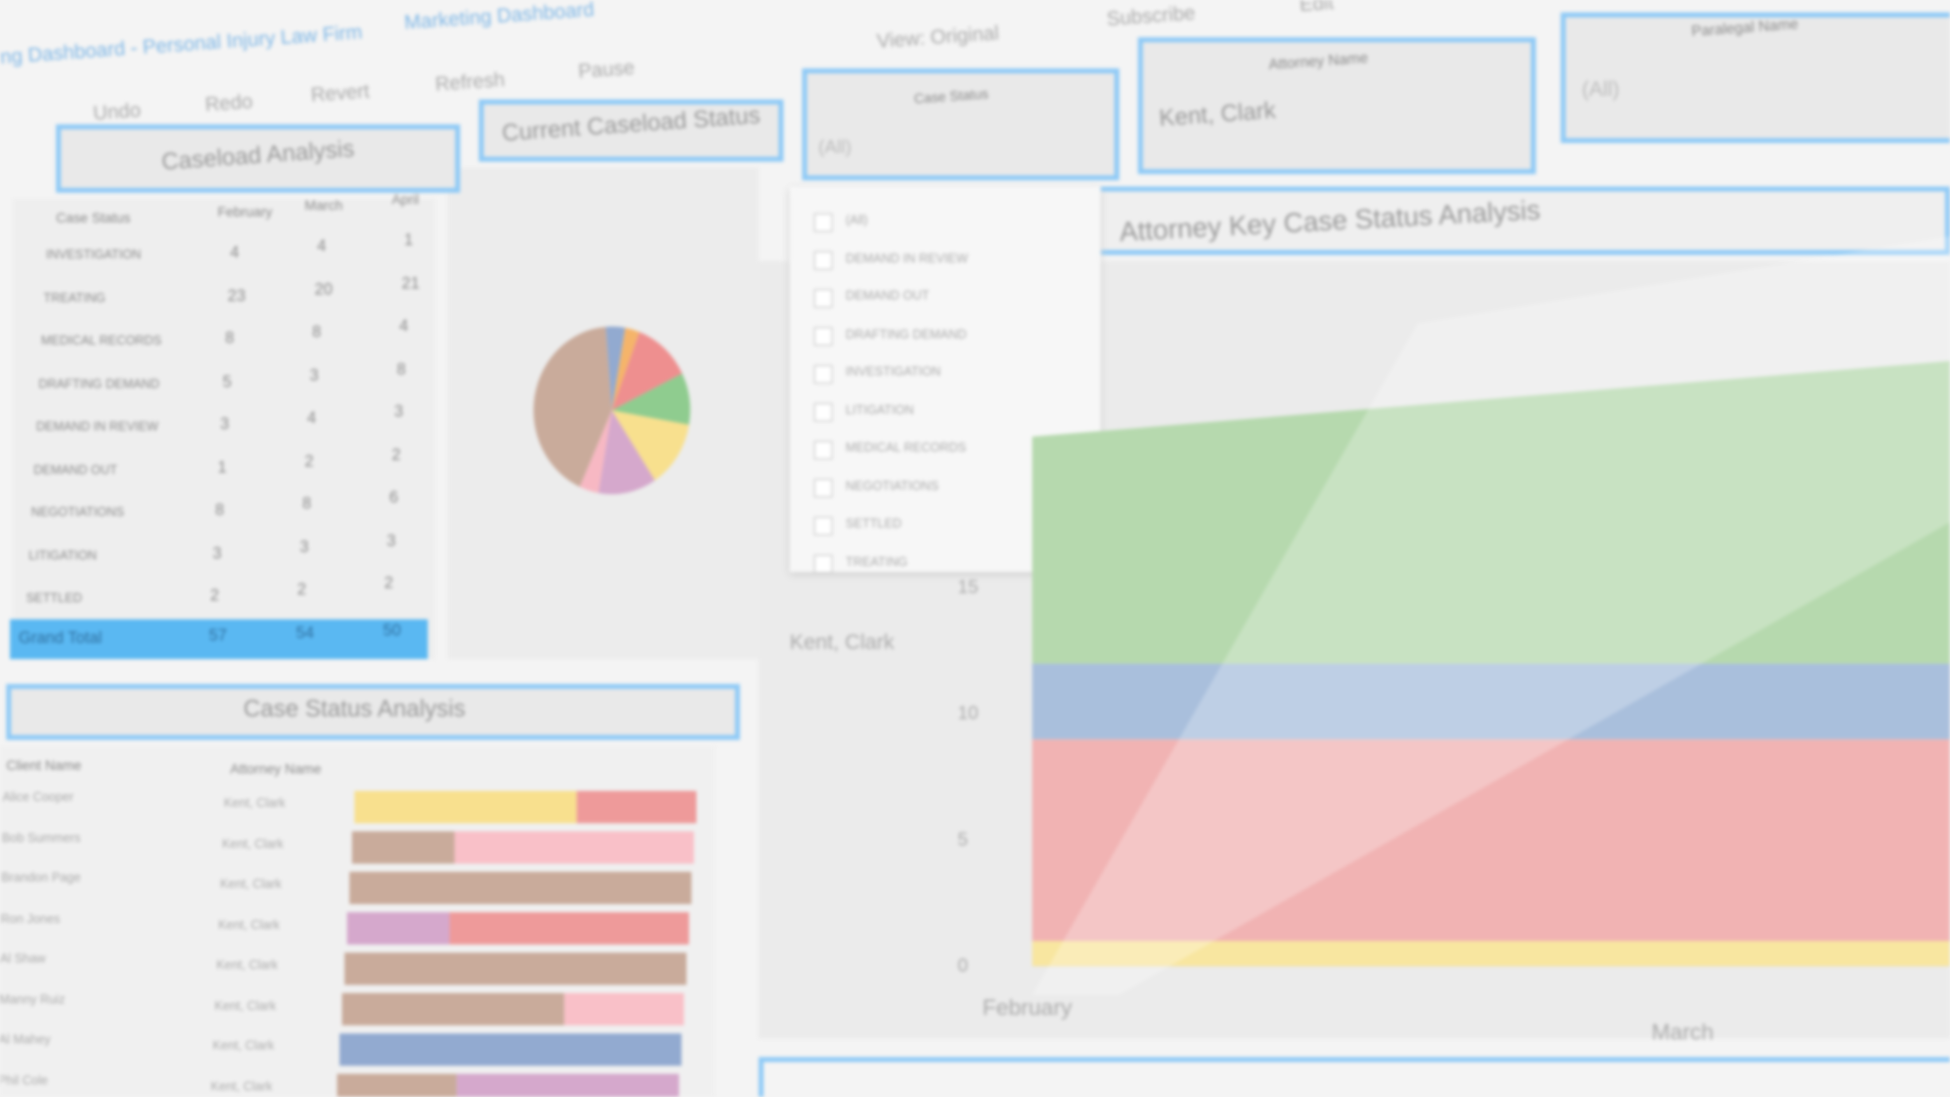 The width and height of the screenshot is (1950, 1097). What do you see at coordinates (856, 220) in the screenshot?
I see `dropdown-option: (All)` at bounding box center [856, 220].